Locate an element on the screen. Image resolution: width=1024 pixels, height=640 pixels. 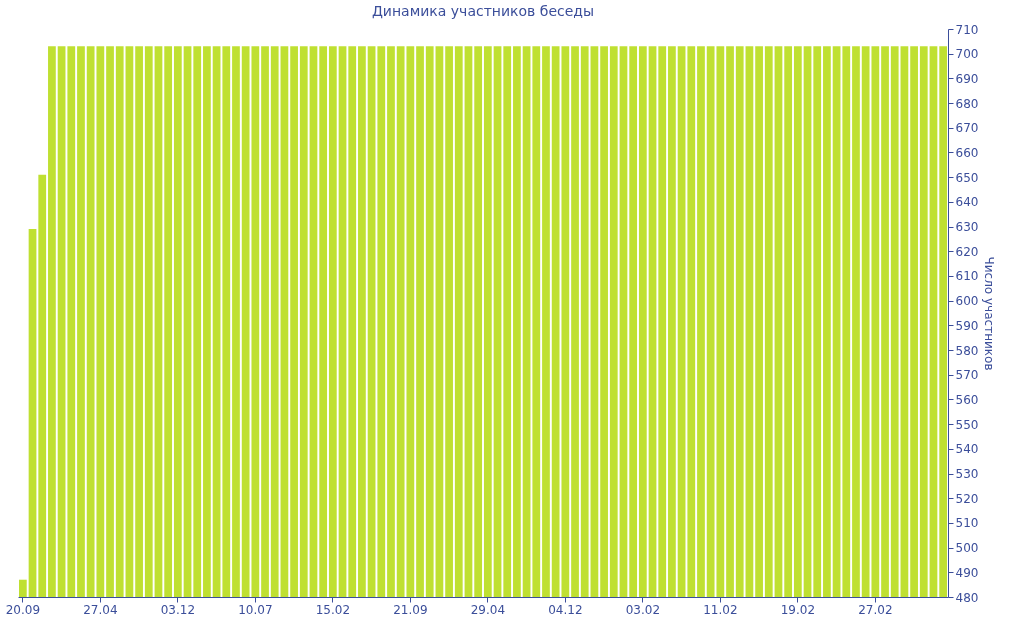
y-tick-label: 670 is located at coordinates (967, 128).